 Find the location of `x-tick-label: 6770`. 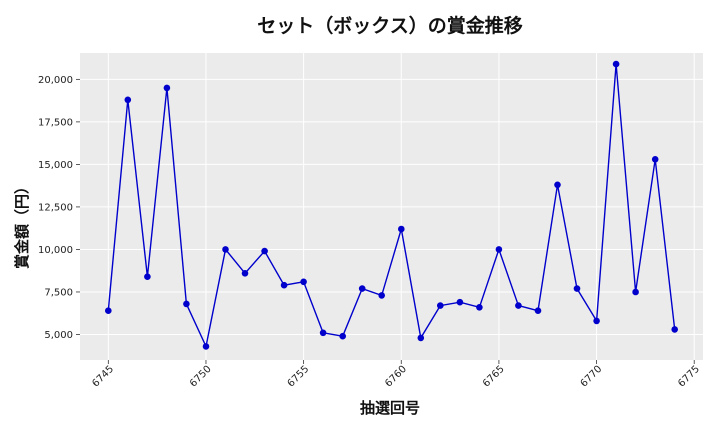

x-tick-label: 6770 is located at coordinates (592, 377).